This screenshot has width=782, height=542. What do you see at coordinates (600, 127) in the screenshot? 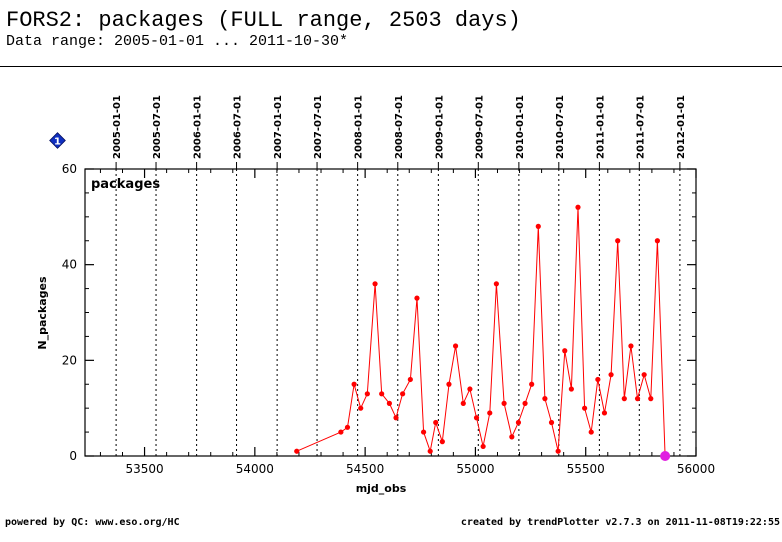
I see `date-marker-label: 2011-01-01` at bounding box center [600, 127].